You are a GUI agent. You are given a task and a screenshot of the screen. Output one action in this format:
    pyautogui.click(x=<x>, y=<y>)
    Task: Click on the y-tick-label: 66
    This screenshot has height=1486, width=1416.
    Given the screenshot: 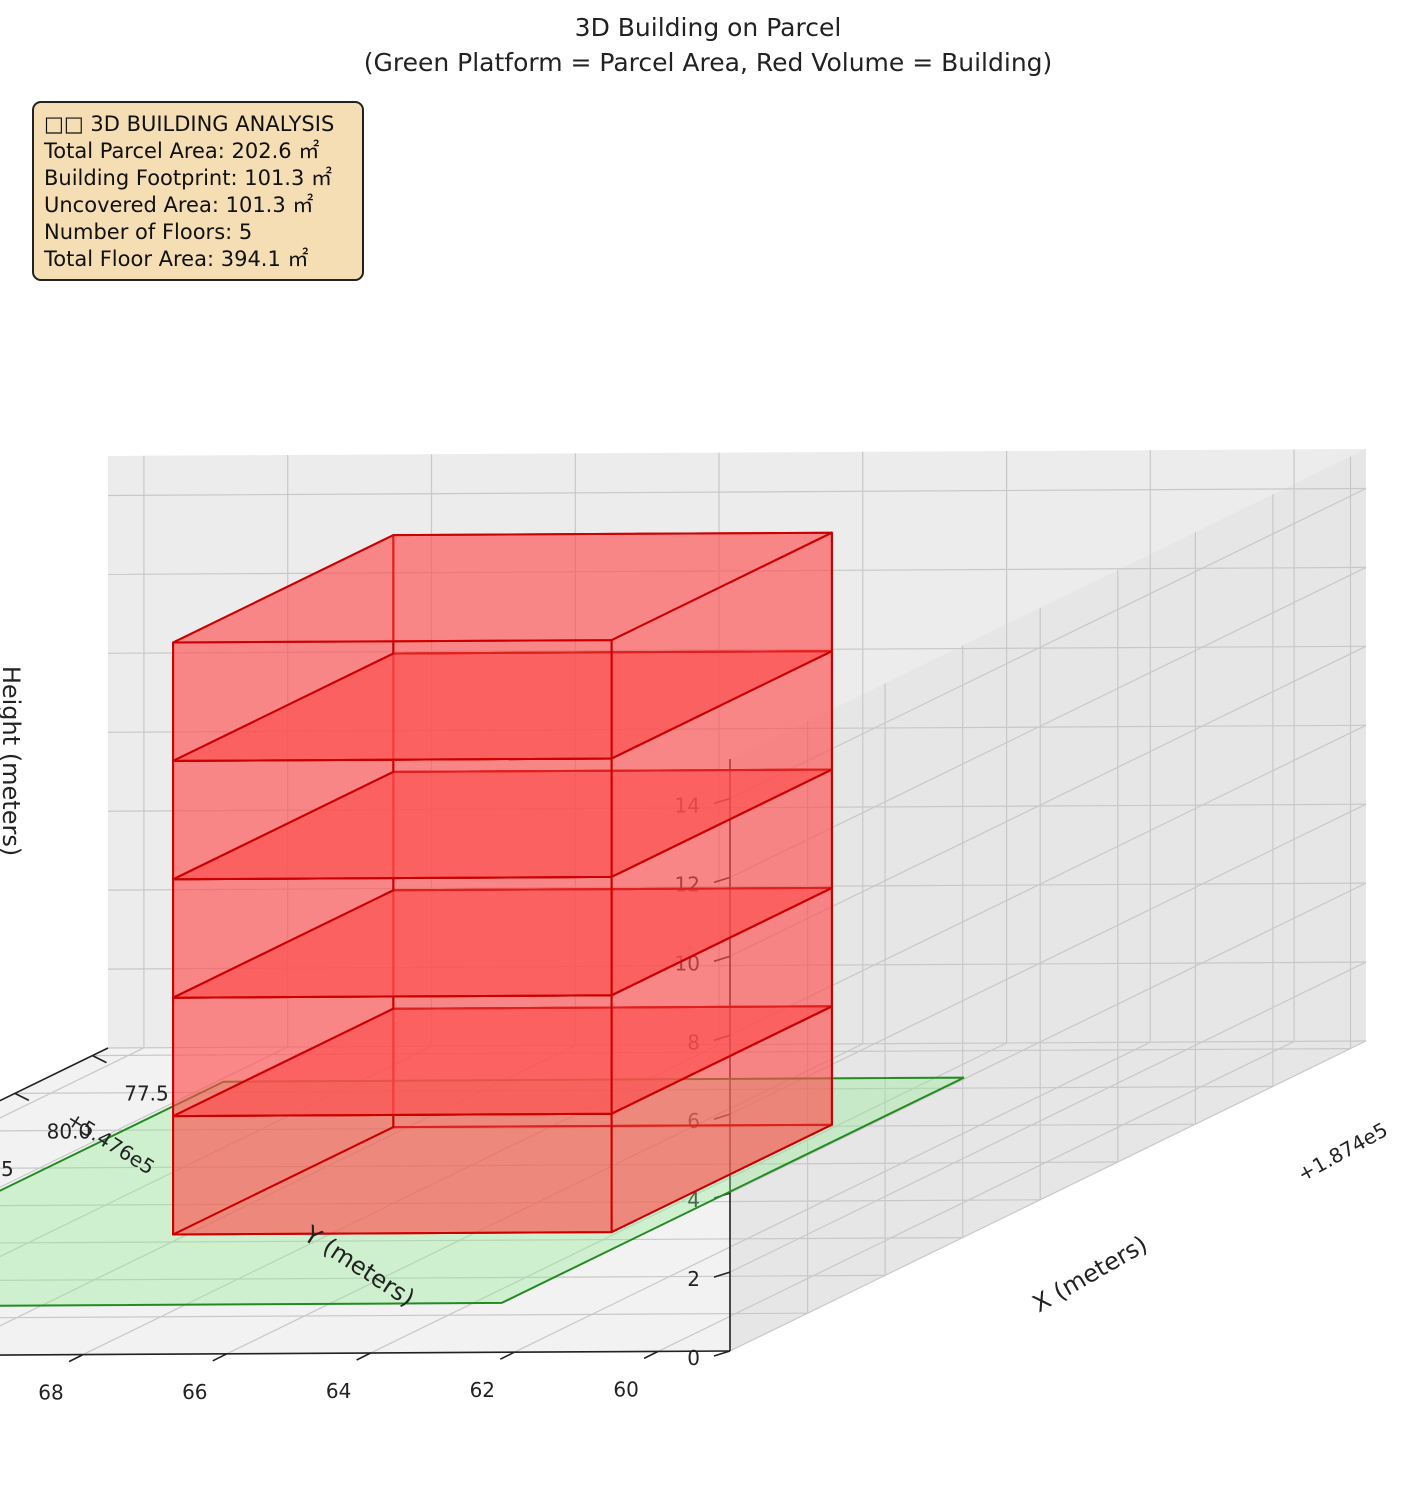 What is the action you would take?
    pyautogui.click(x=194, y=1392)
    